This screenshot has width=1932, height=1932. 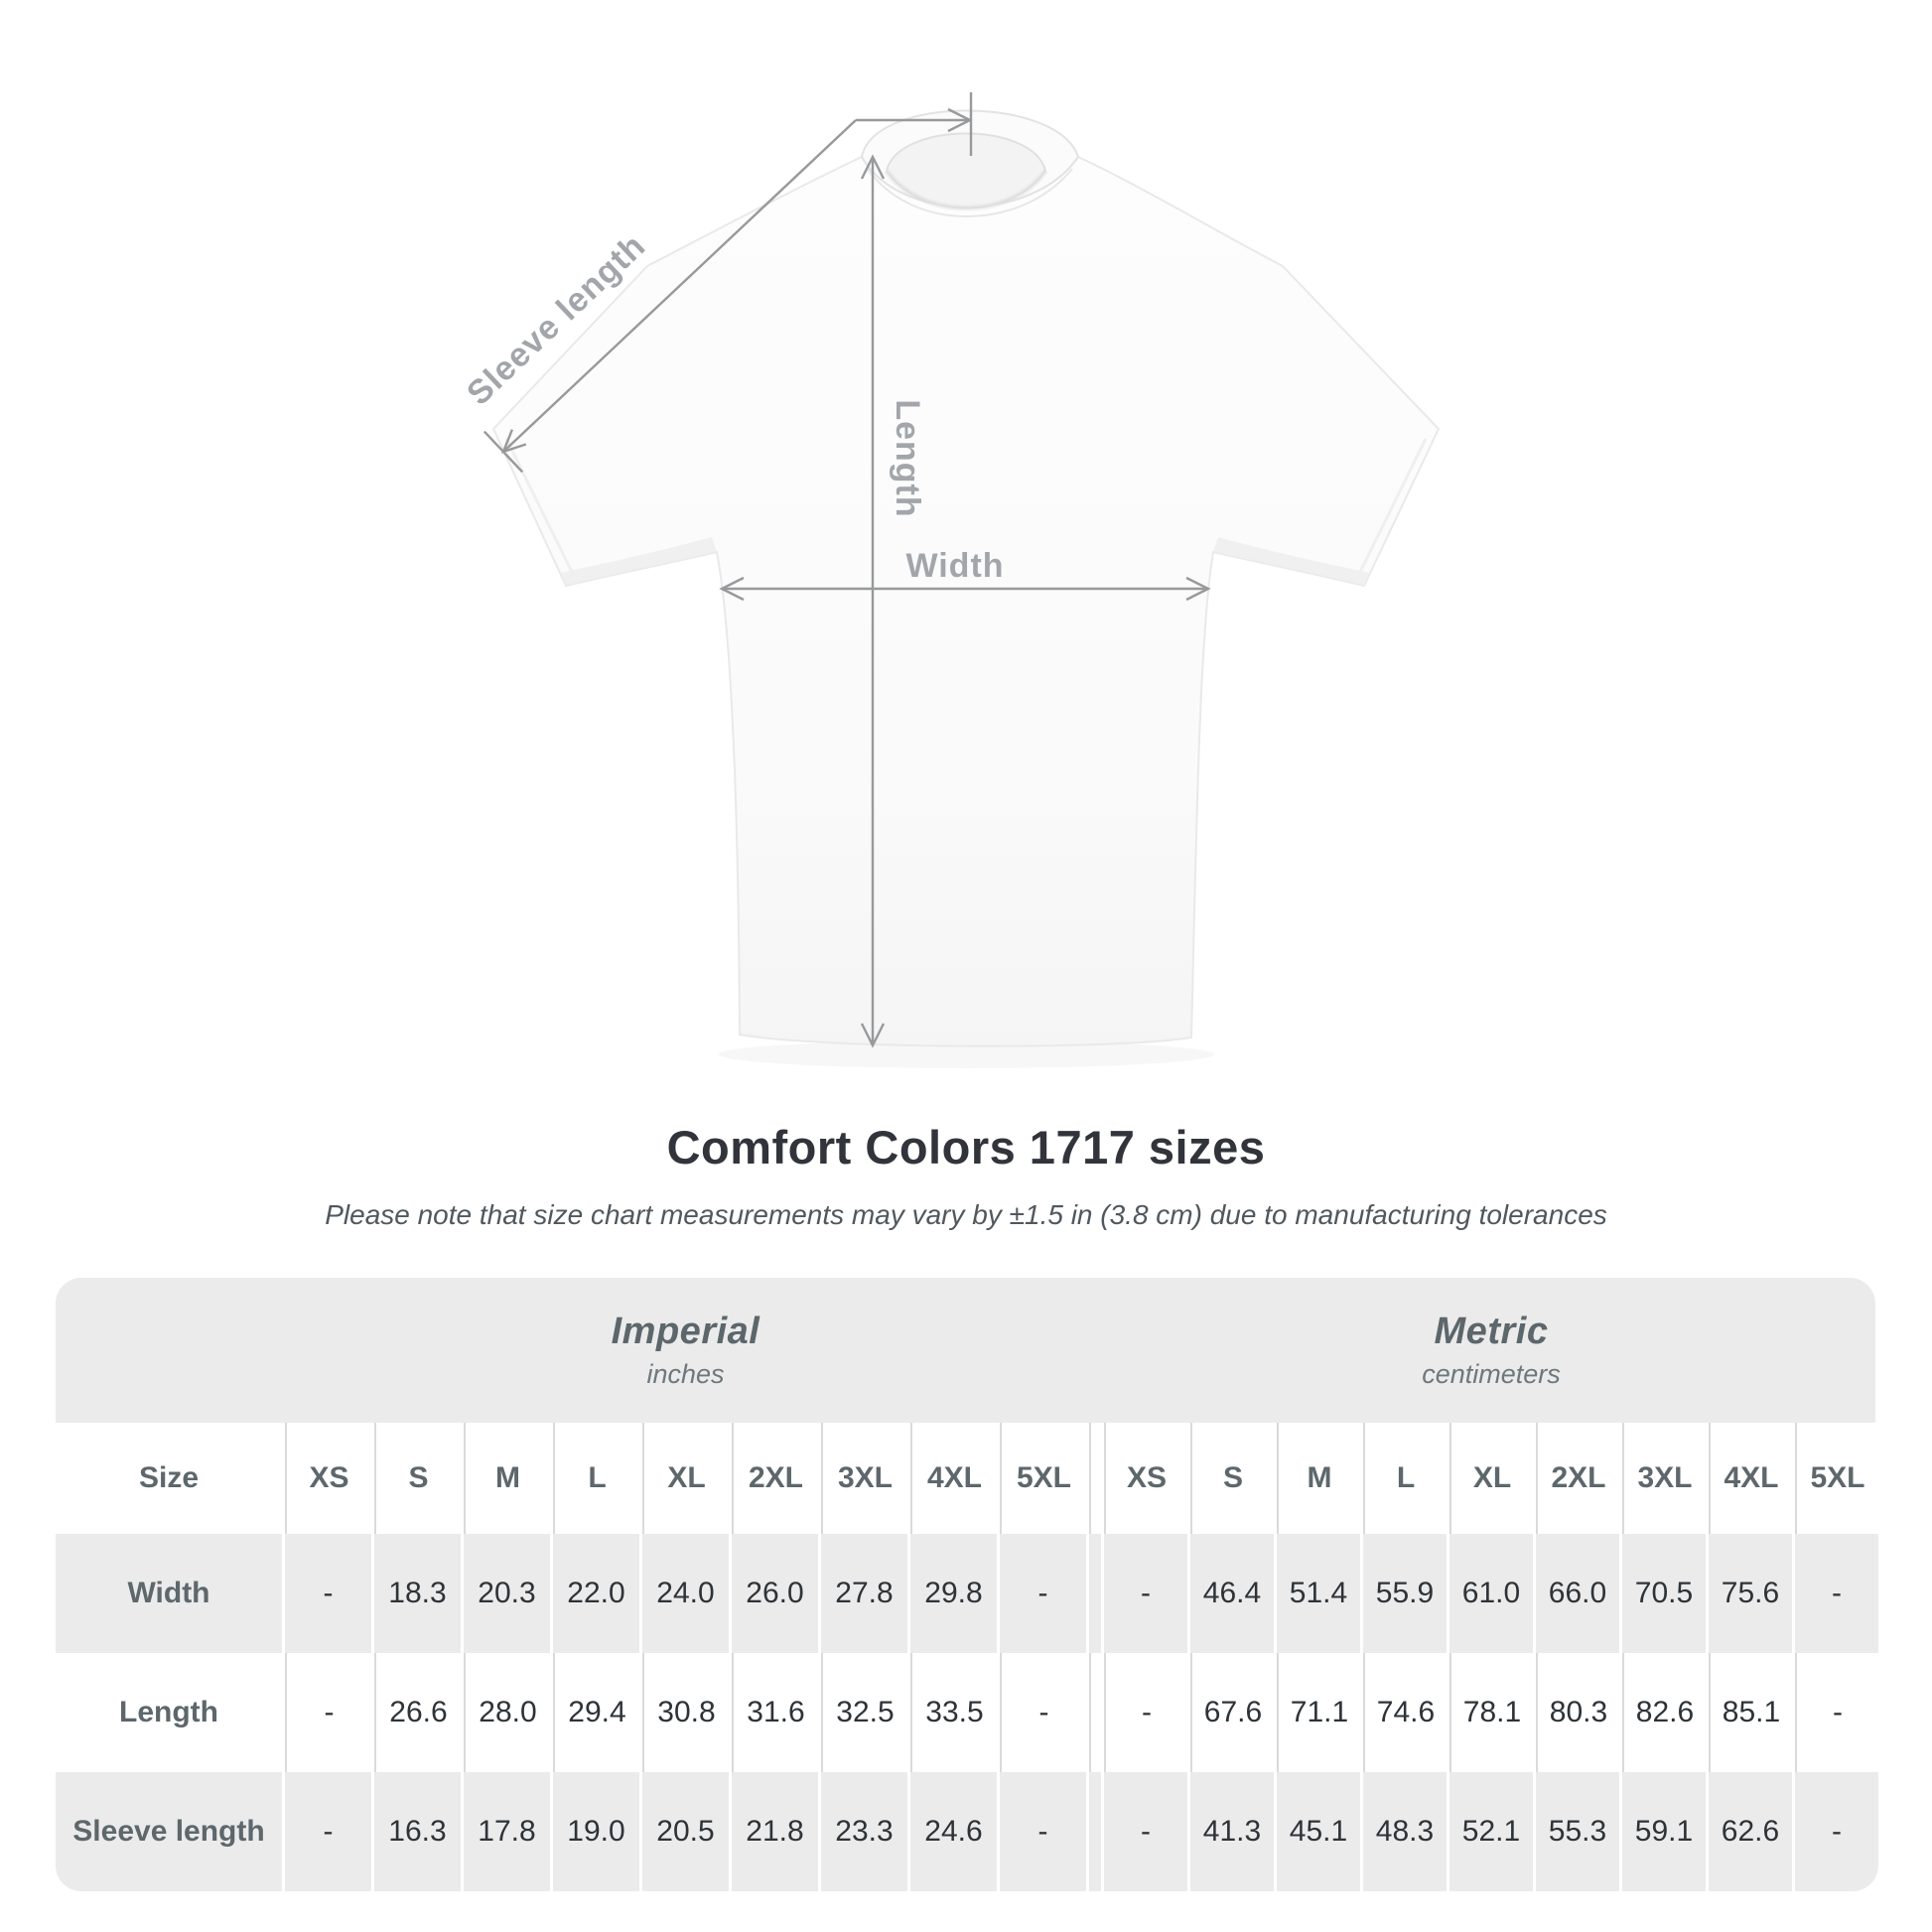 What do you see at coordinates (775, 1713) in the screenshot?
I see `table-cell: 31.6` at bounding box center [775, 1713].